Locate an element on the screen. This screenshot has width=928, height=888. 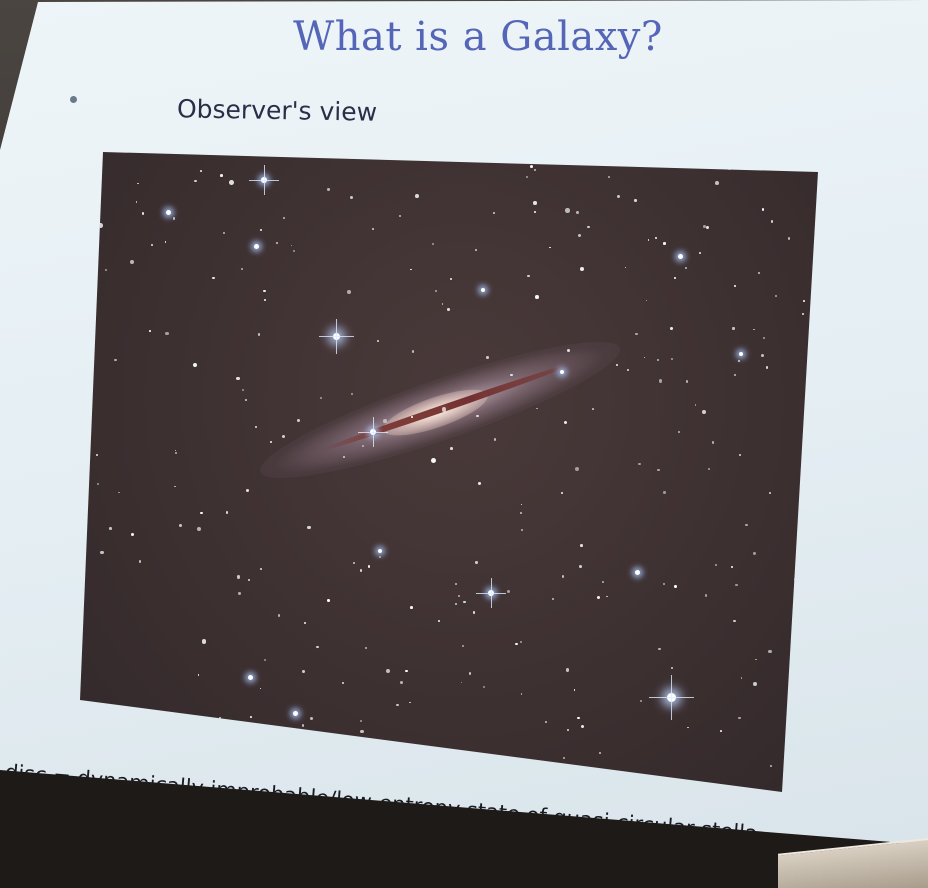
edge-on-galaxy is located at coordinates (440, 410).